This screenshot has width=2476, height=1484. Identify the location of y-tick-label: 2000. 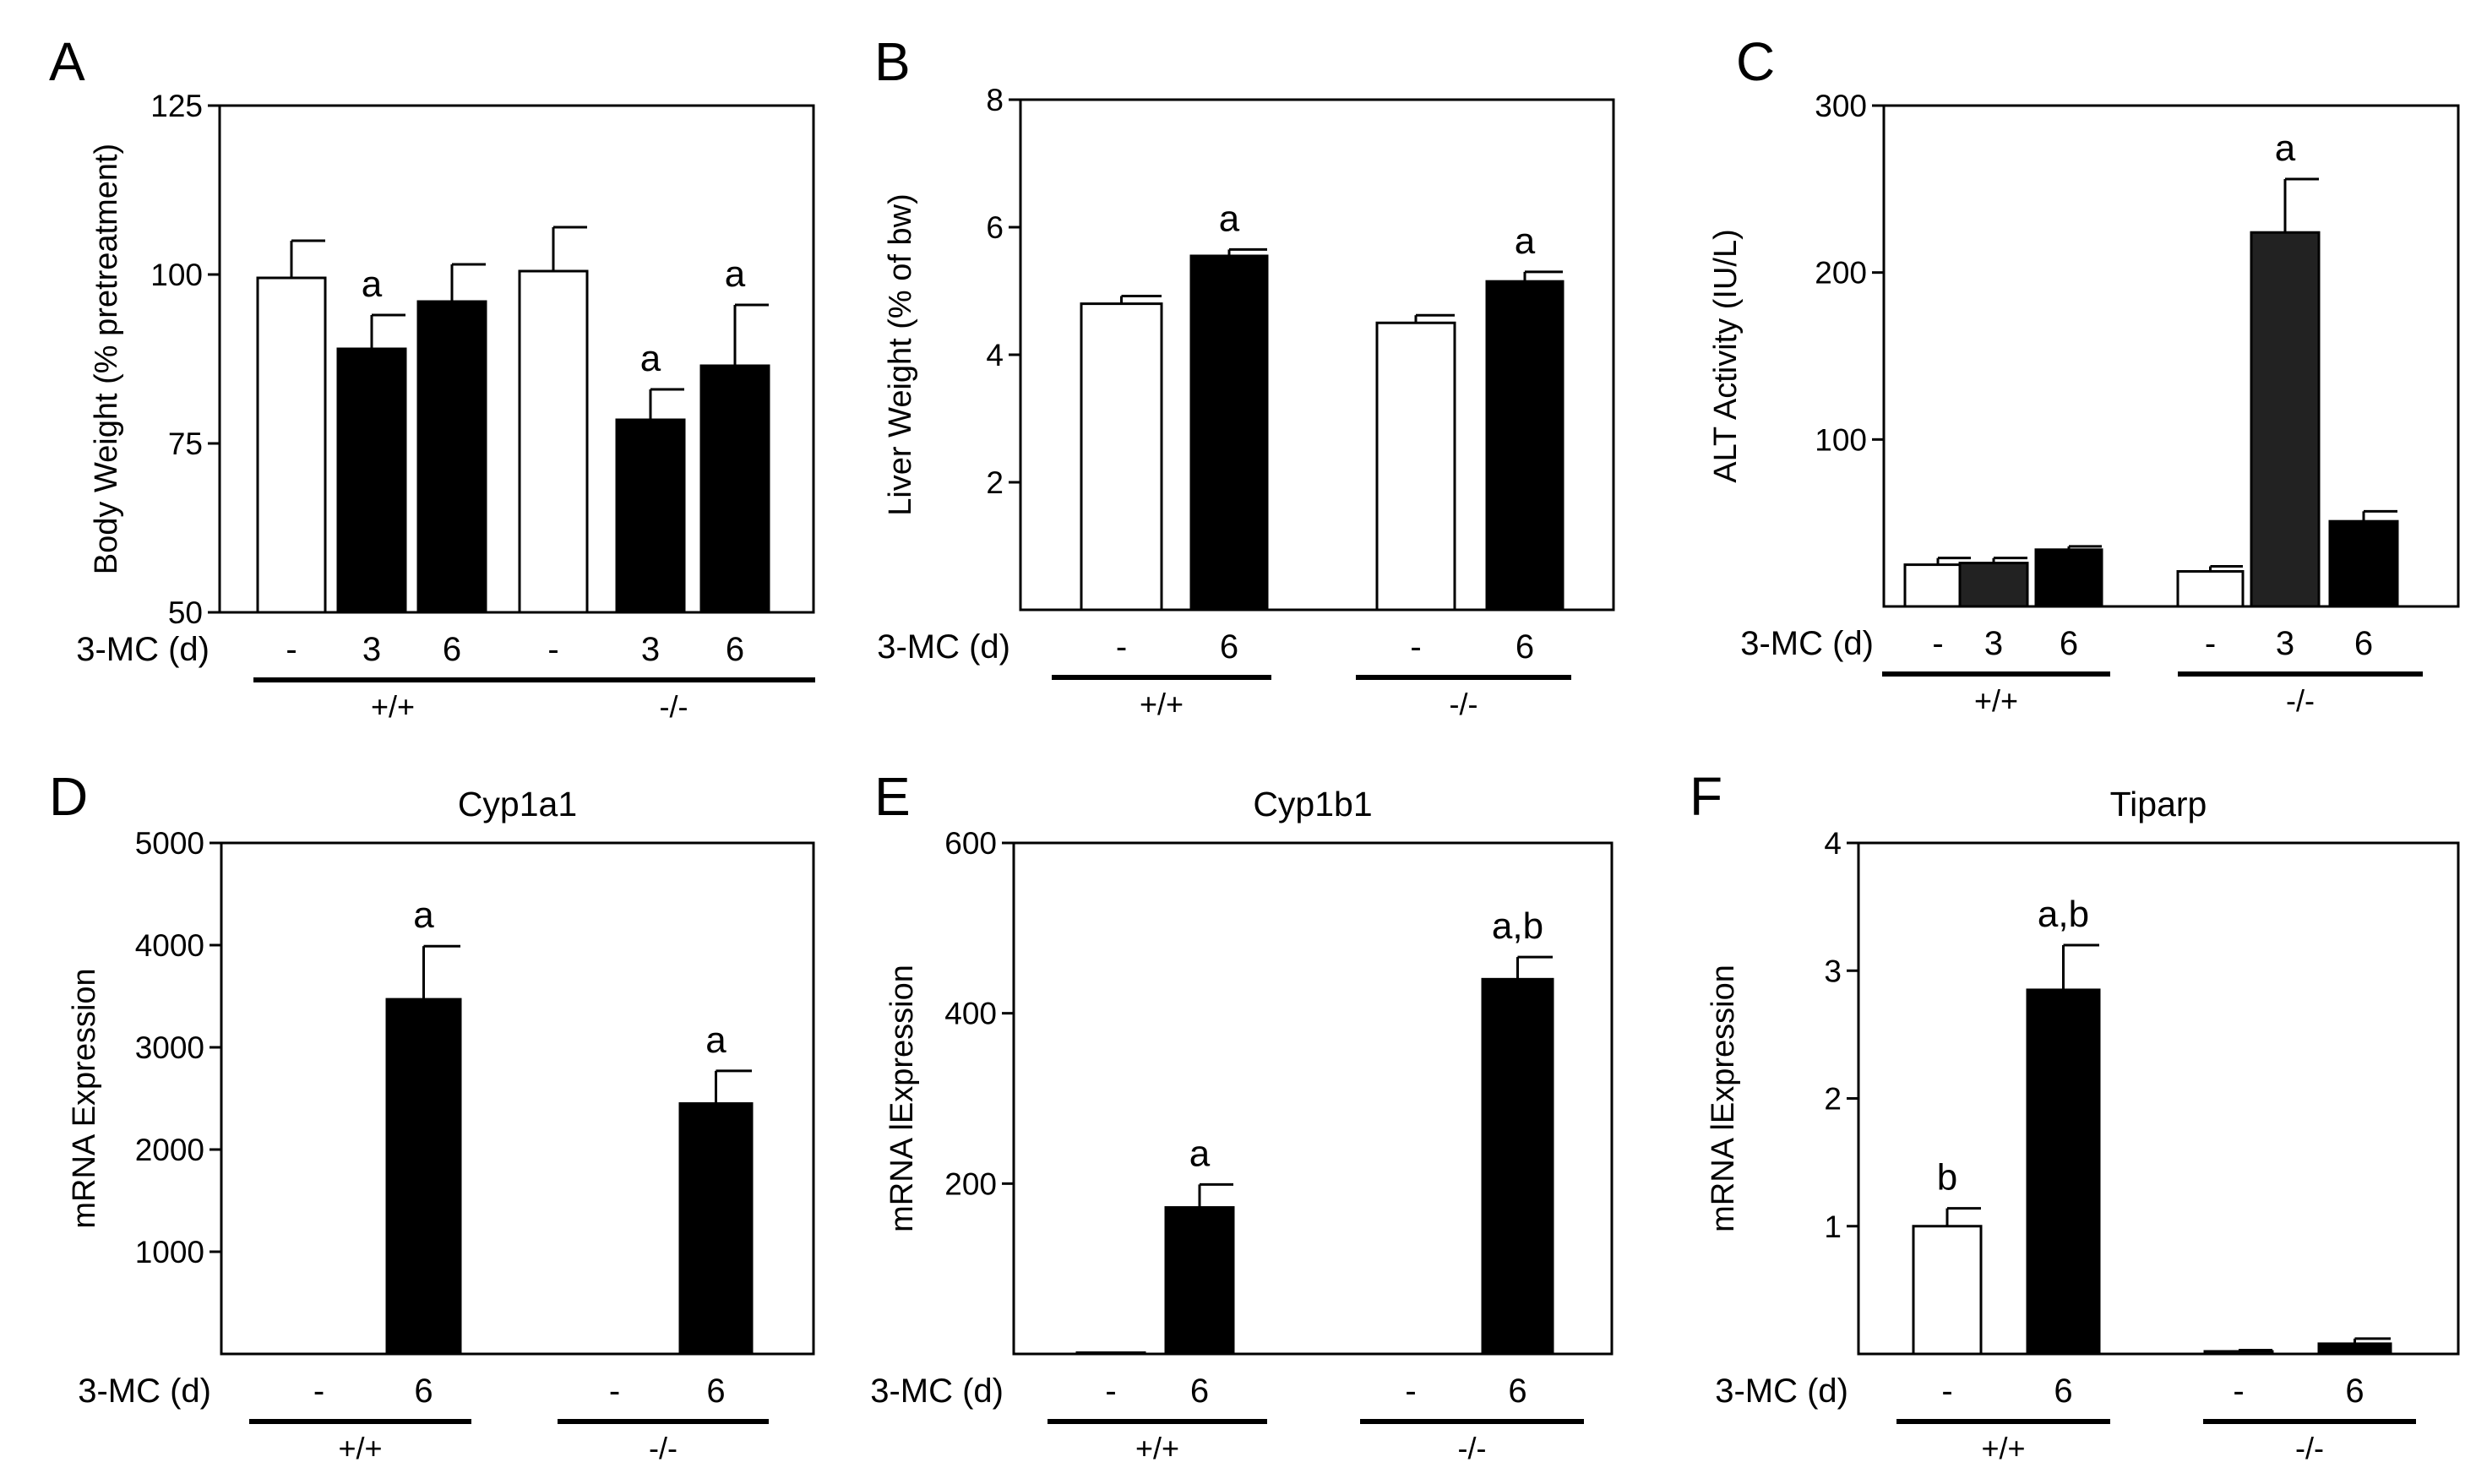
(169, 1150).